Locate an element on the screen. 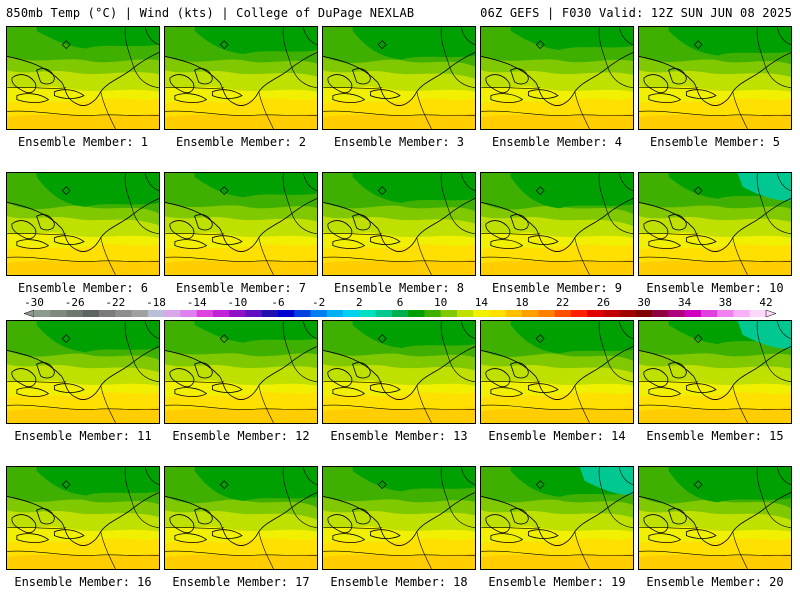  colorbar-high-arrow is located at coordinates (771, 313).